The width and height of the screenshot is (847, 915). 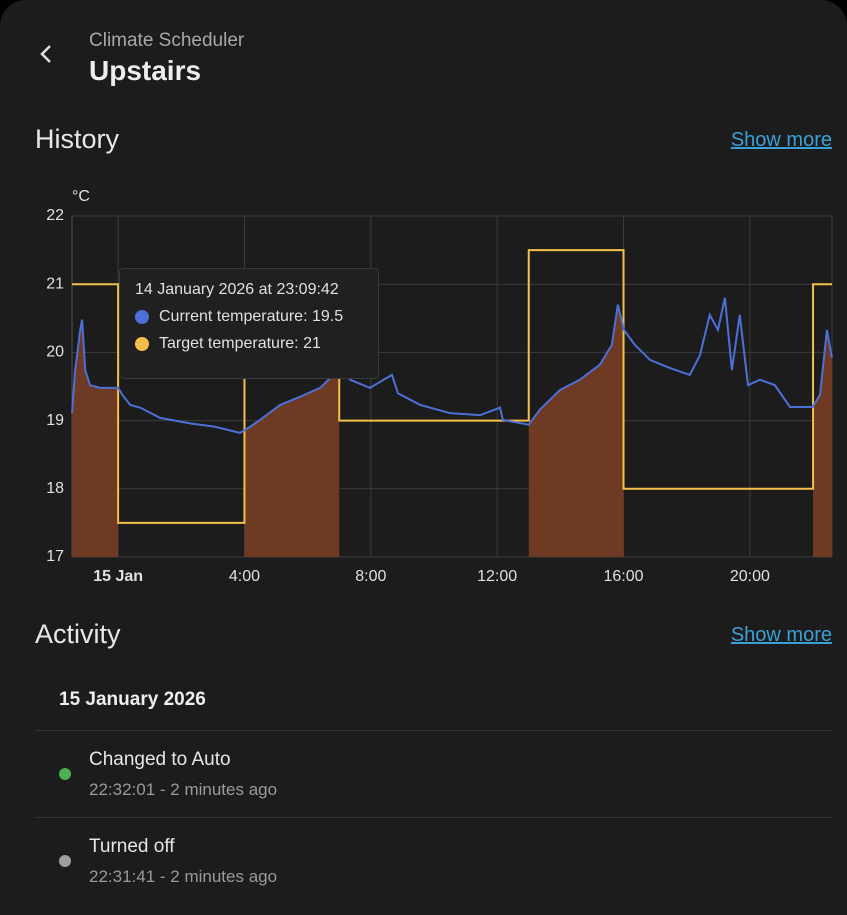 I want to click on y-tick-label: 18, so click(x=55, y=488).